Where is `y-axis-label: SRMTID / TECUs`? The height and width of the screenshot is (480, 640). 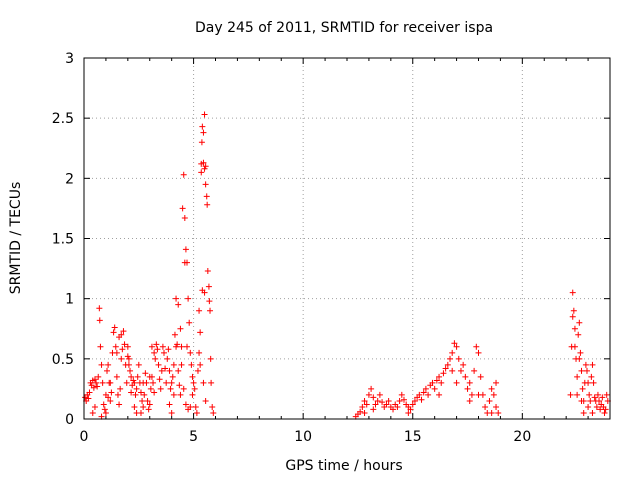 y-axis-label: SRMTID / TECUs is located at coordinates (16, 238).